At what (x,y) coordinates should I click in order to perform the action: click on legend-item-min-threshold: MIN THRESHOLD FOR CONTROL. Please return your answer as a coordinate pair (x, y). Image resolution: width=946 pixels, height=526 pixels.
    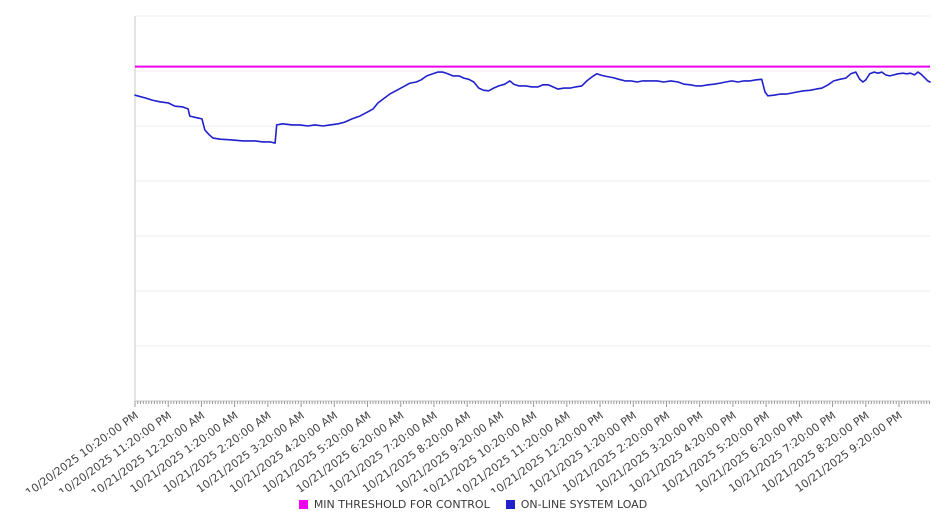
    Looking at the image, I should click on (394, 504).